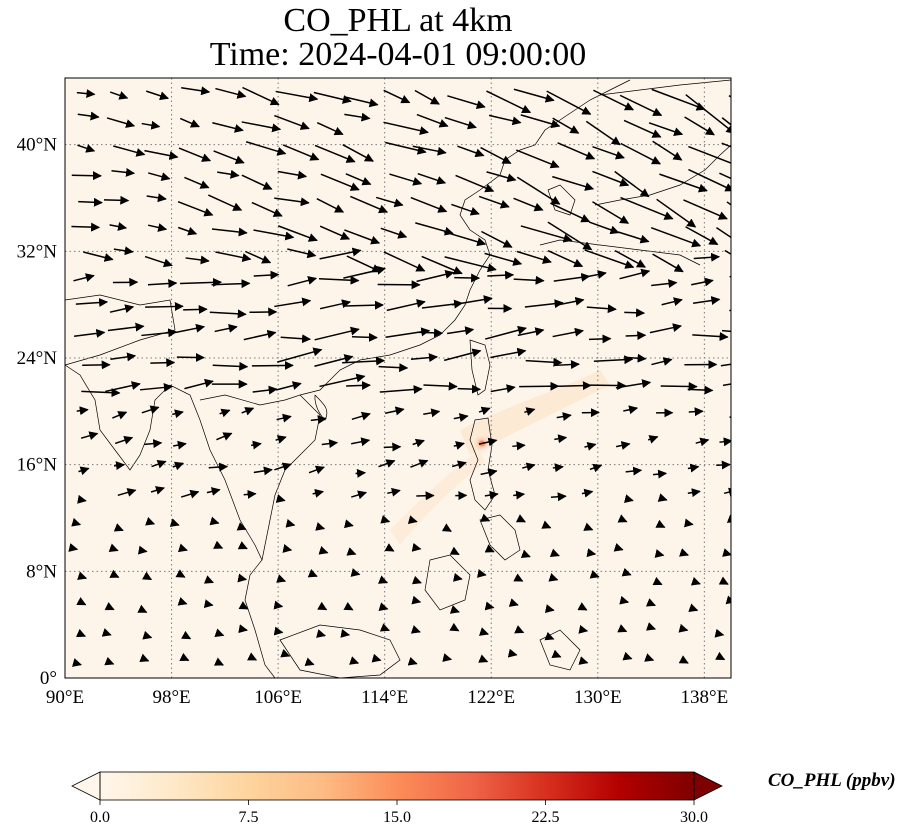 This screenshot has width=919, height=836. I want to click on title-line-variable: CO_PHL at 4km, so click(398, 20).